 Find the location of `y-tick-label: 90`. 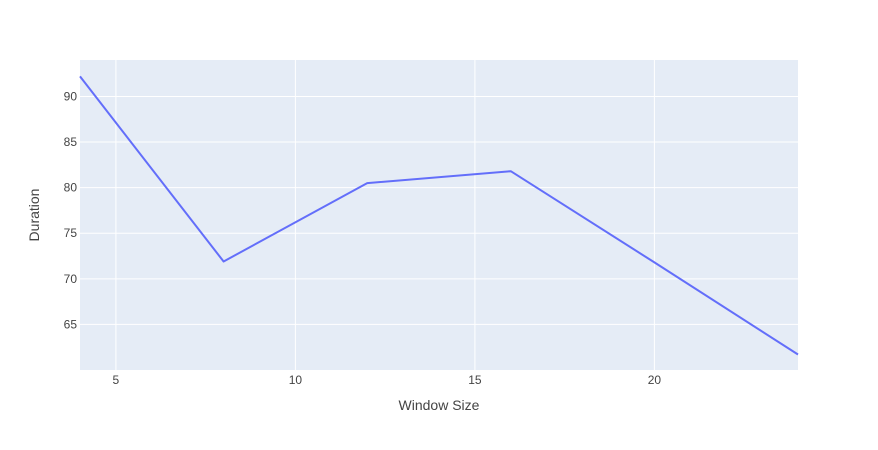

y-tick-label: 90 is located at coordinates (71, 96).